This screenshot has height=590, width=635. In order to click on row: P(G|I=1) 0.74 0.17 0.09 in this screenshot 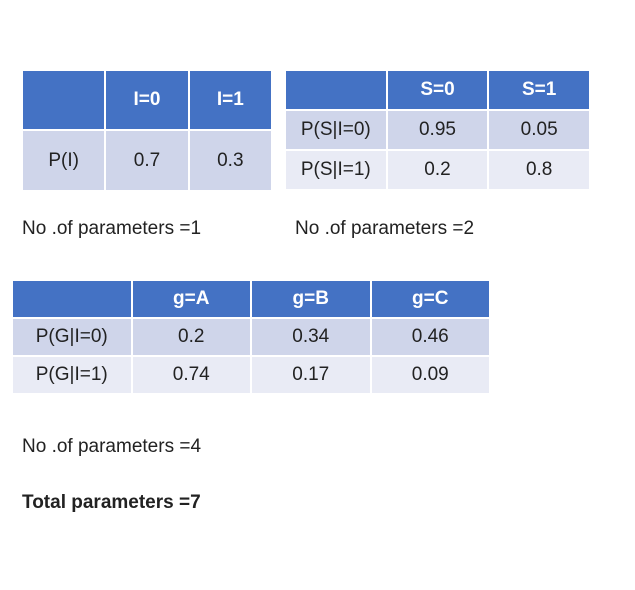, I will do `click(251, 375)`.